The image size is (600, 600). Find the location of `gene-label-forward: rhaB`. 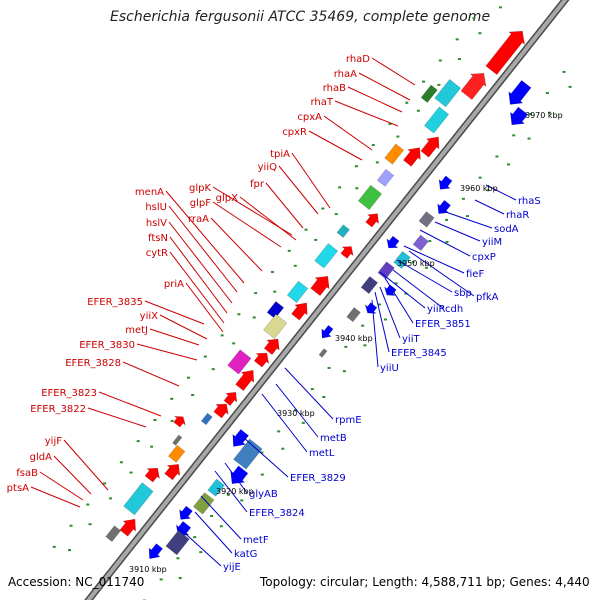

gene-label-forward: rhaB is located at coordinates (334, 88).